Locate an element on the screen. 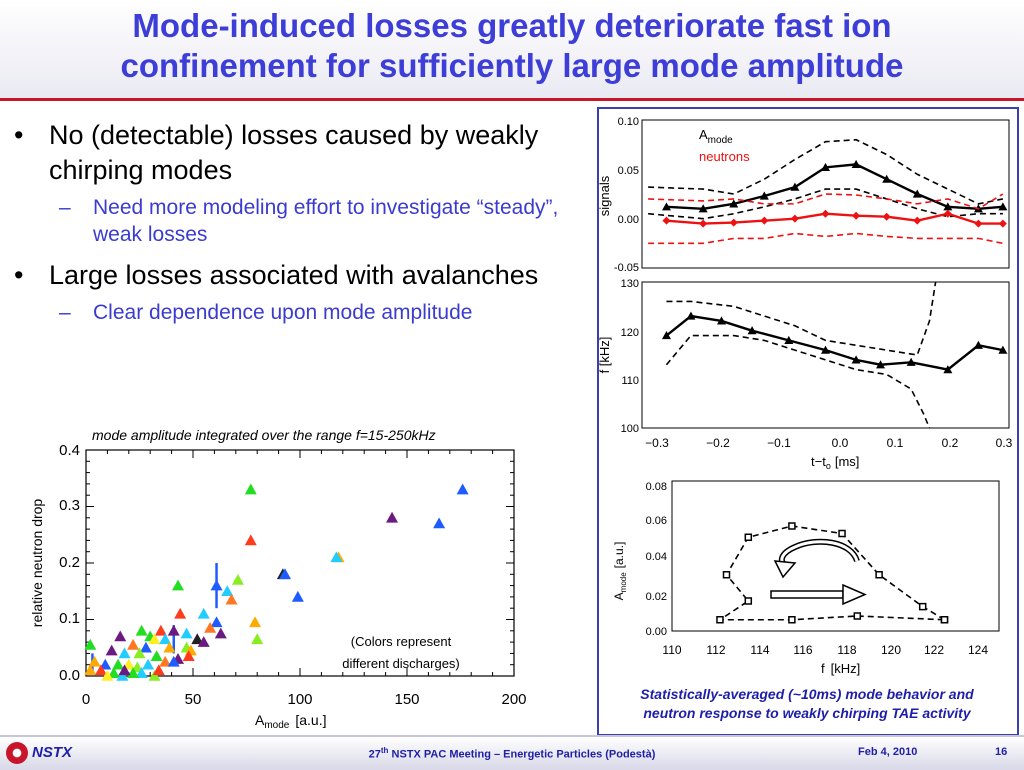 The image size is (1024, 770). xtick-label: 0 is located at coordinates (86, 699).